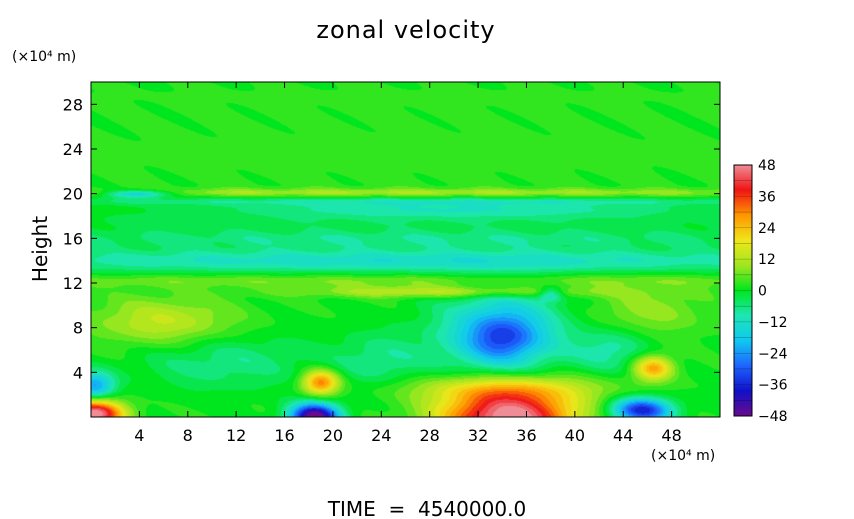 This screenshot has height=519, width=854. I want to click on colorbar: 48 36 24 12 0 −12 −24 −36 −48, so click(760, 291).